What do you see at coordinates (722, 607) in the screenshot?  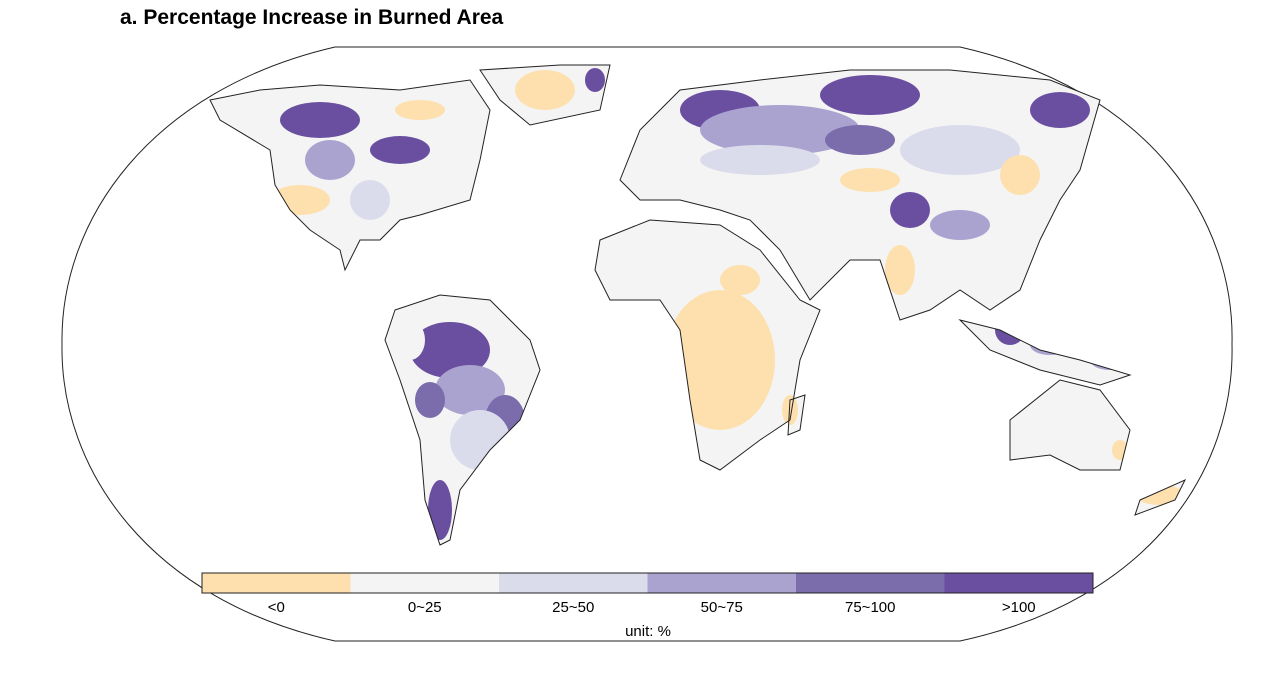 I see `legend-label: 50~75` at bounding box center [722, 607].